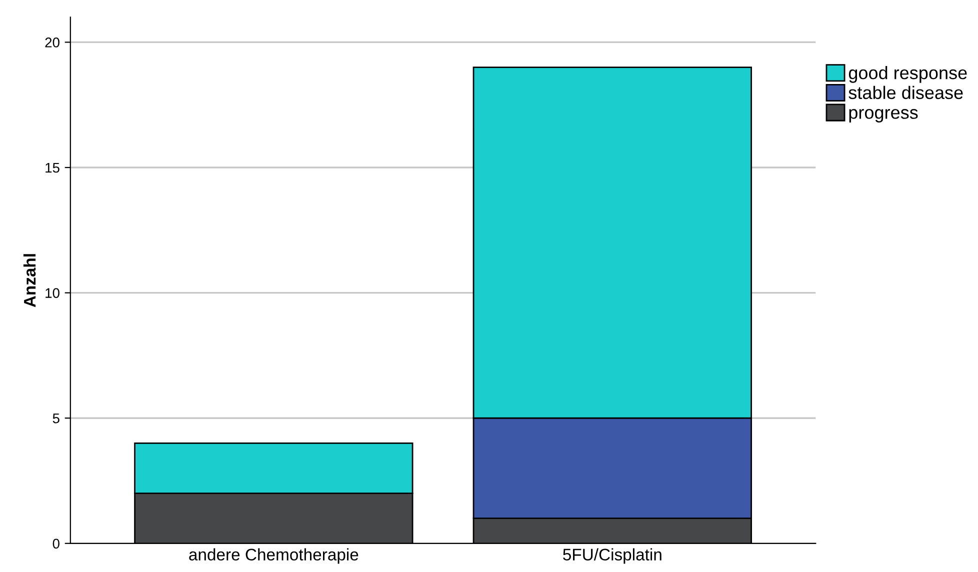  I want to click on y-tick-label: 20, so click(52, 43).